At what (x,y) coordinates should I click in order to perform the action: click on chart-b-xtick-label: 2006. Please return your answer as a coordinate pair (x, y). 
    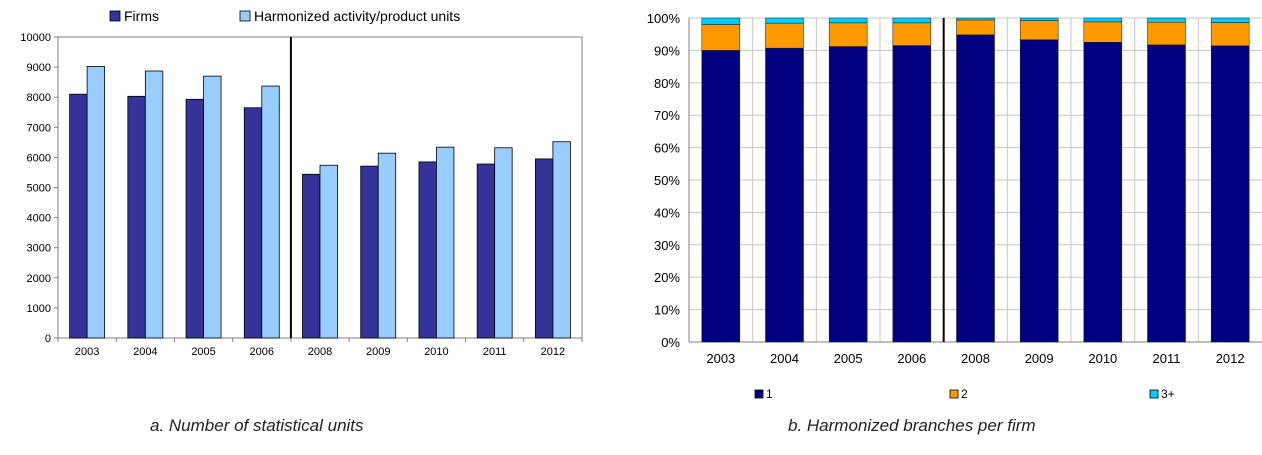
    Looking at the image, I should click on (911, 358).